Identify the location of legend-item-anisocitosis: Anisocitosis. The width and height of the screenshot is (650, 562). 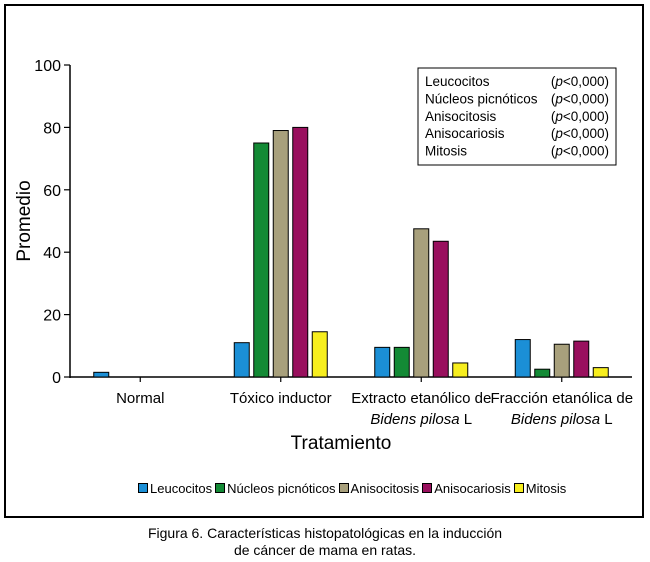
(379, 488).